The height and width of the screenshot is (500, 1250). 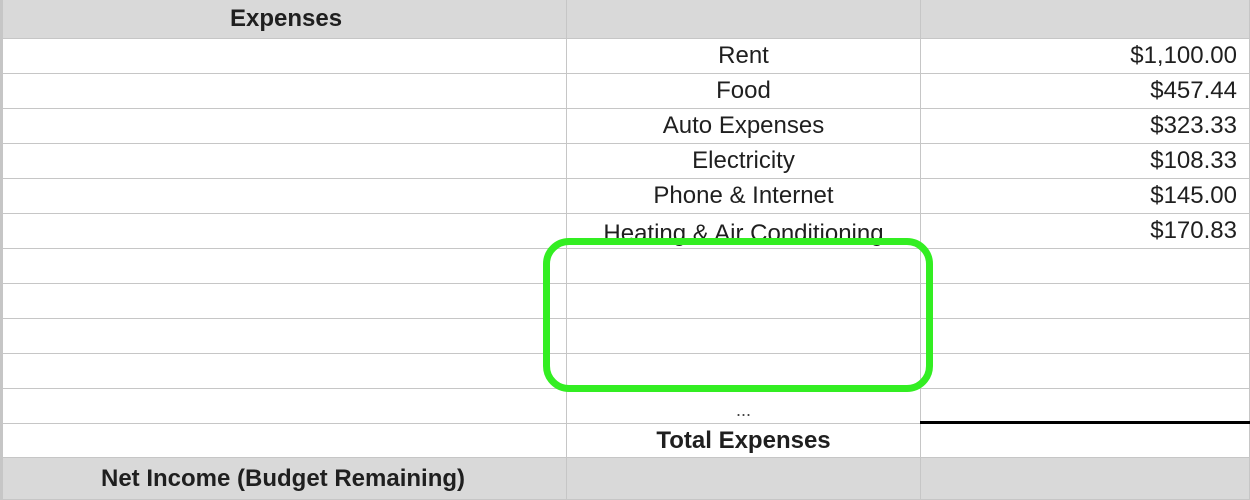 I want to click on table-row: Food $457.44, so click(x=625, y=91).